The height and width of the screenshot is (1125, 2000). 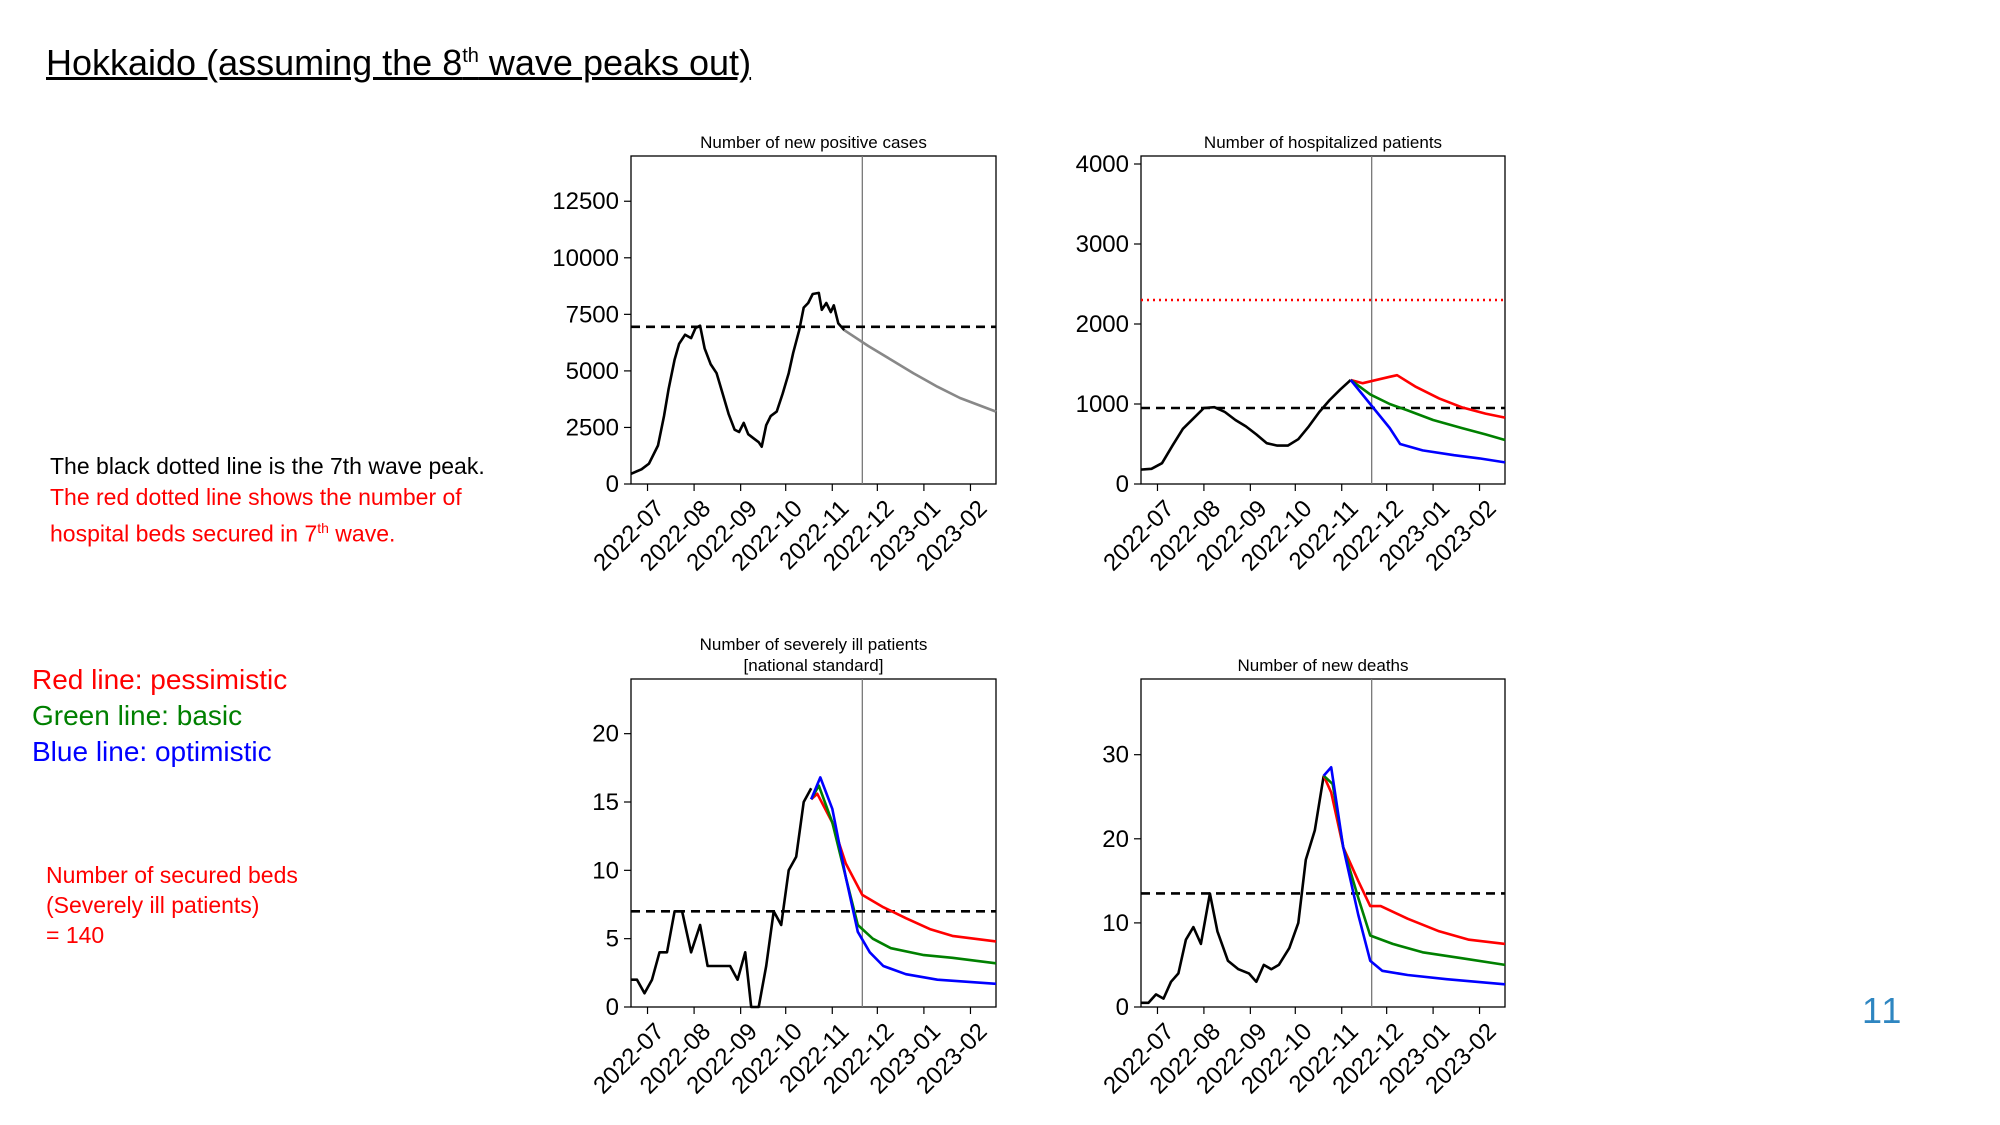 I want to click on legend-basic: Green line: basic, so click(x=137, y=715).